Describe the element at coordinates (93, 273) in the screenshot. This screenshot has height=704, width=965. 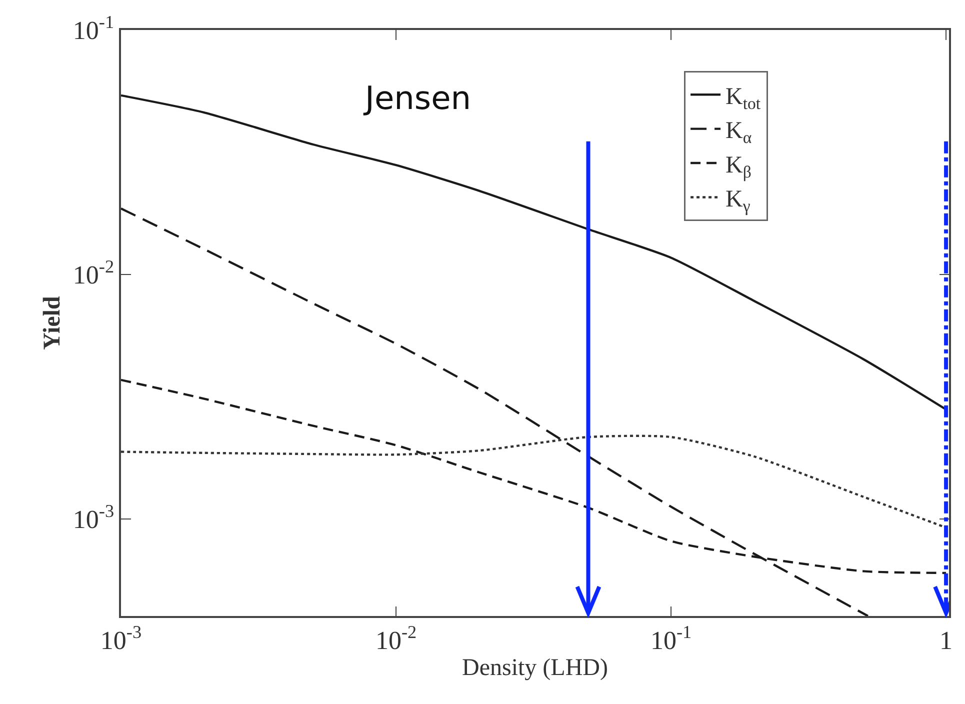
I see `y-tick-label: 10$^{-2}$` at that location.